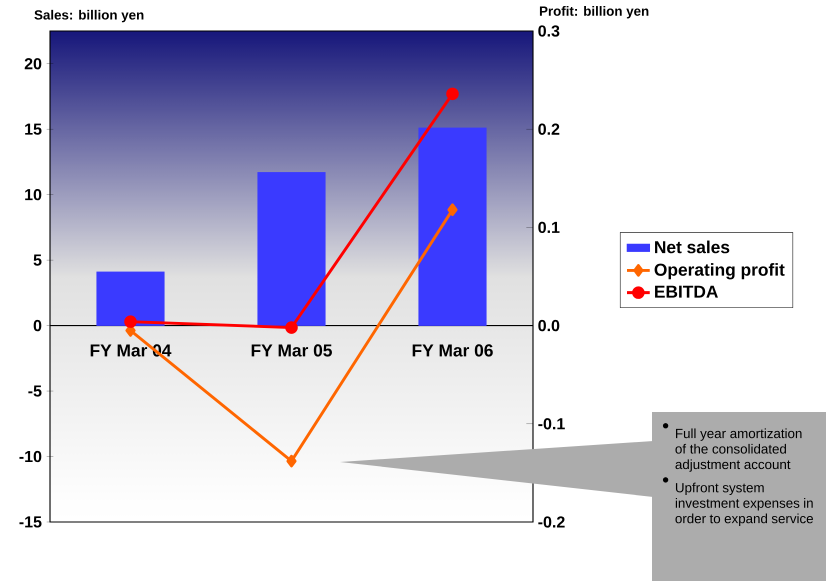 This screenshot has width=826, height=581. Describe the element at coordinates (738, 450) in the screenshot. I see `text: Full year amortization of the consolidated adjustment account` at that location.